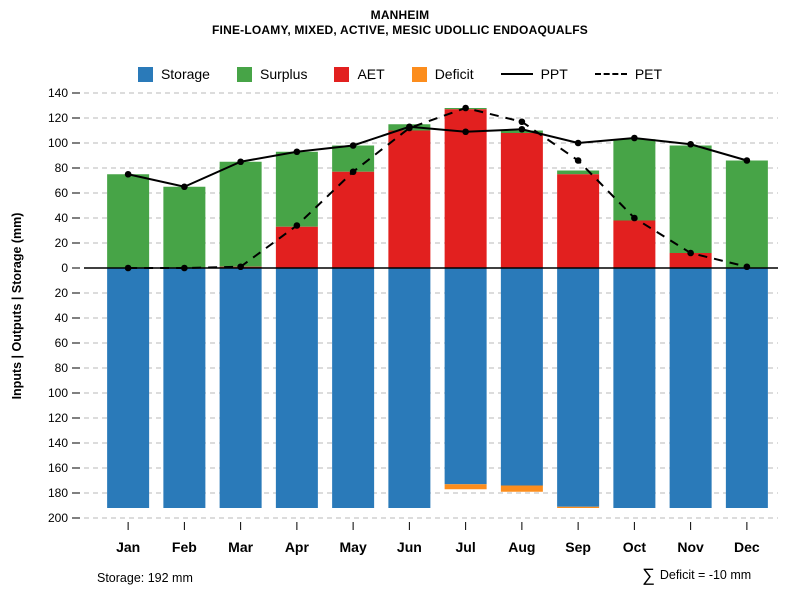 This screenshot has width=800, height=600. What do you see at coordinates (353, 145) in the screenshot?
I see `ppt-point-May` at bounding box center [353, 145].